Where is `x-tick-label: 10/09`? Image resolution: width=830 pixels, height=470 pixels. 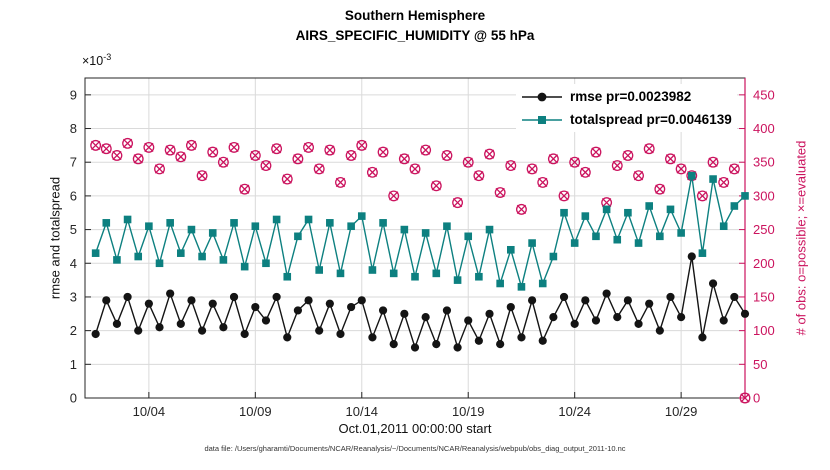 x-tick-label: 10/09 is located at coordinates (255, 411).